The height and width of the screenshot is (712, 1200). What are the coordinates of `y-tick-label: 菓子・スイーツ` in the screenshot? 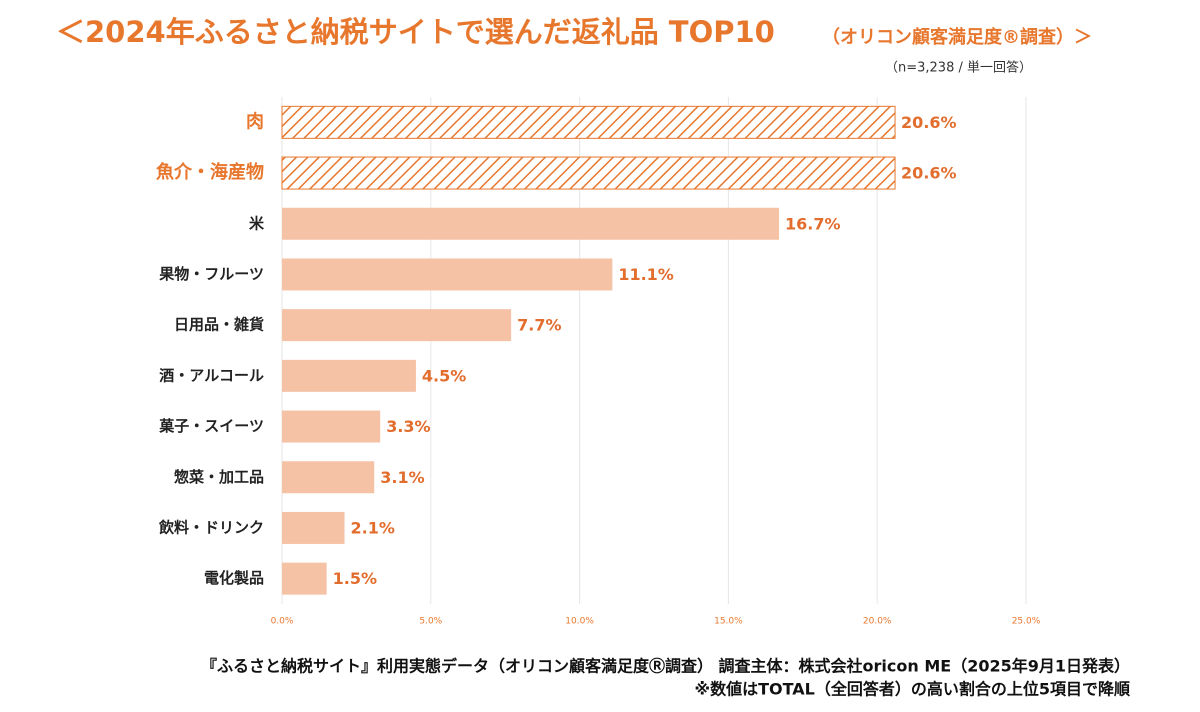 It's located at (211, 426).